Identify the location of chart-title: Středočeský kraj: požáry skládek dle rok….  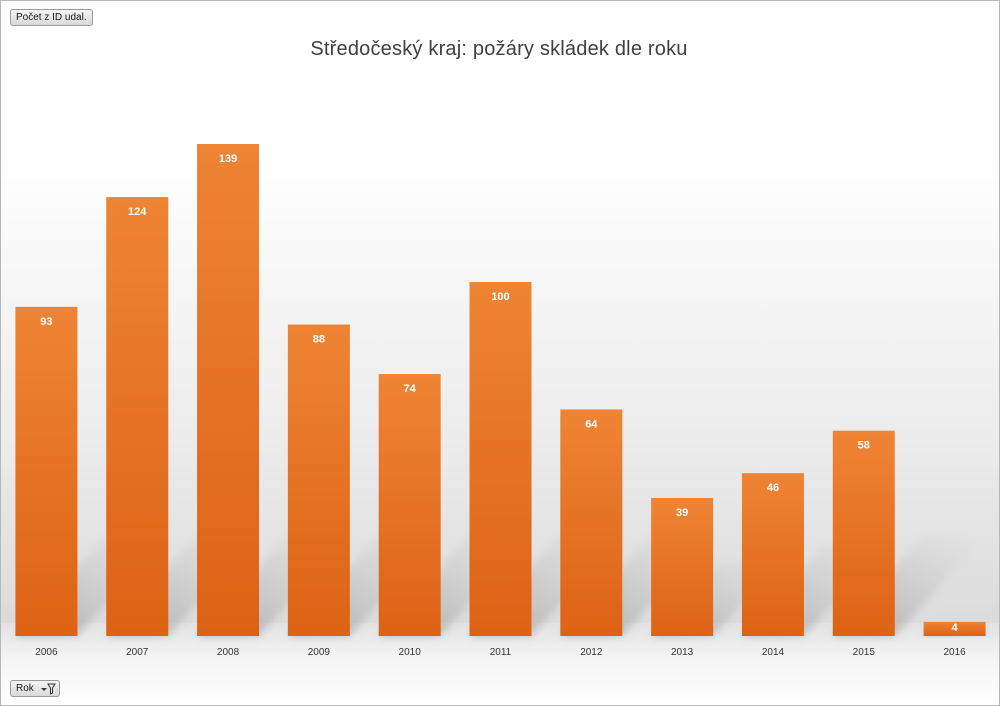
(499, 49).